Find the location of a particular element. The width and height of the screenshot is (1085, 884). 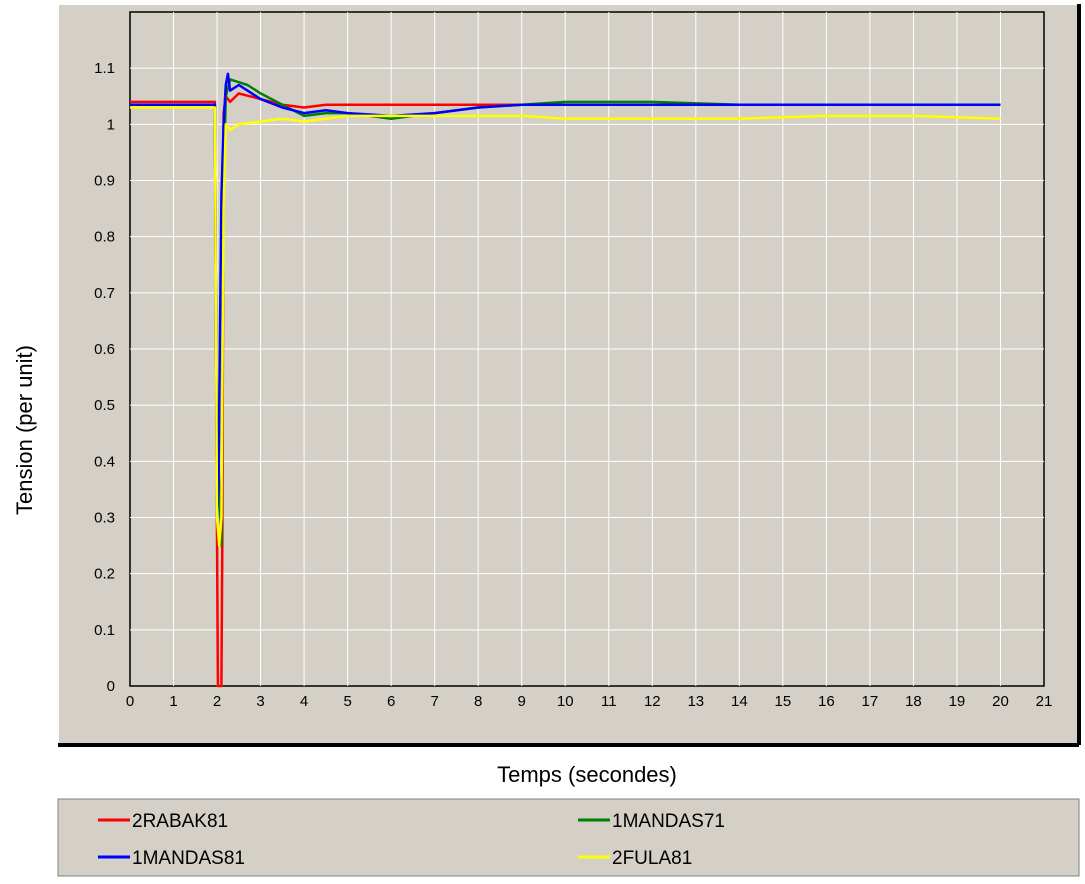

legend-label-1mandas81: 1MANDAS81 is located at coordinates (188, 858).